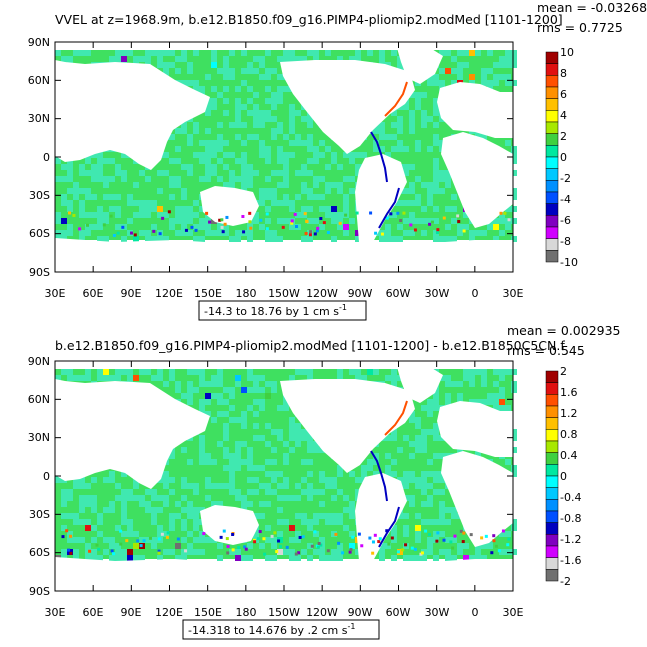 The image size is (647, 647). I want to click on colorbar-label: 2, so click(563, 136).